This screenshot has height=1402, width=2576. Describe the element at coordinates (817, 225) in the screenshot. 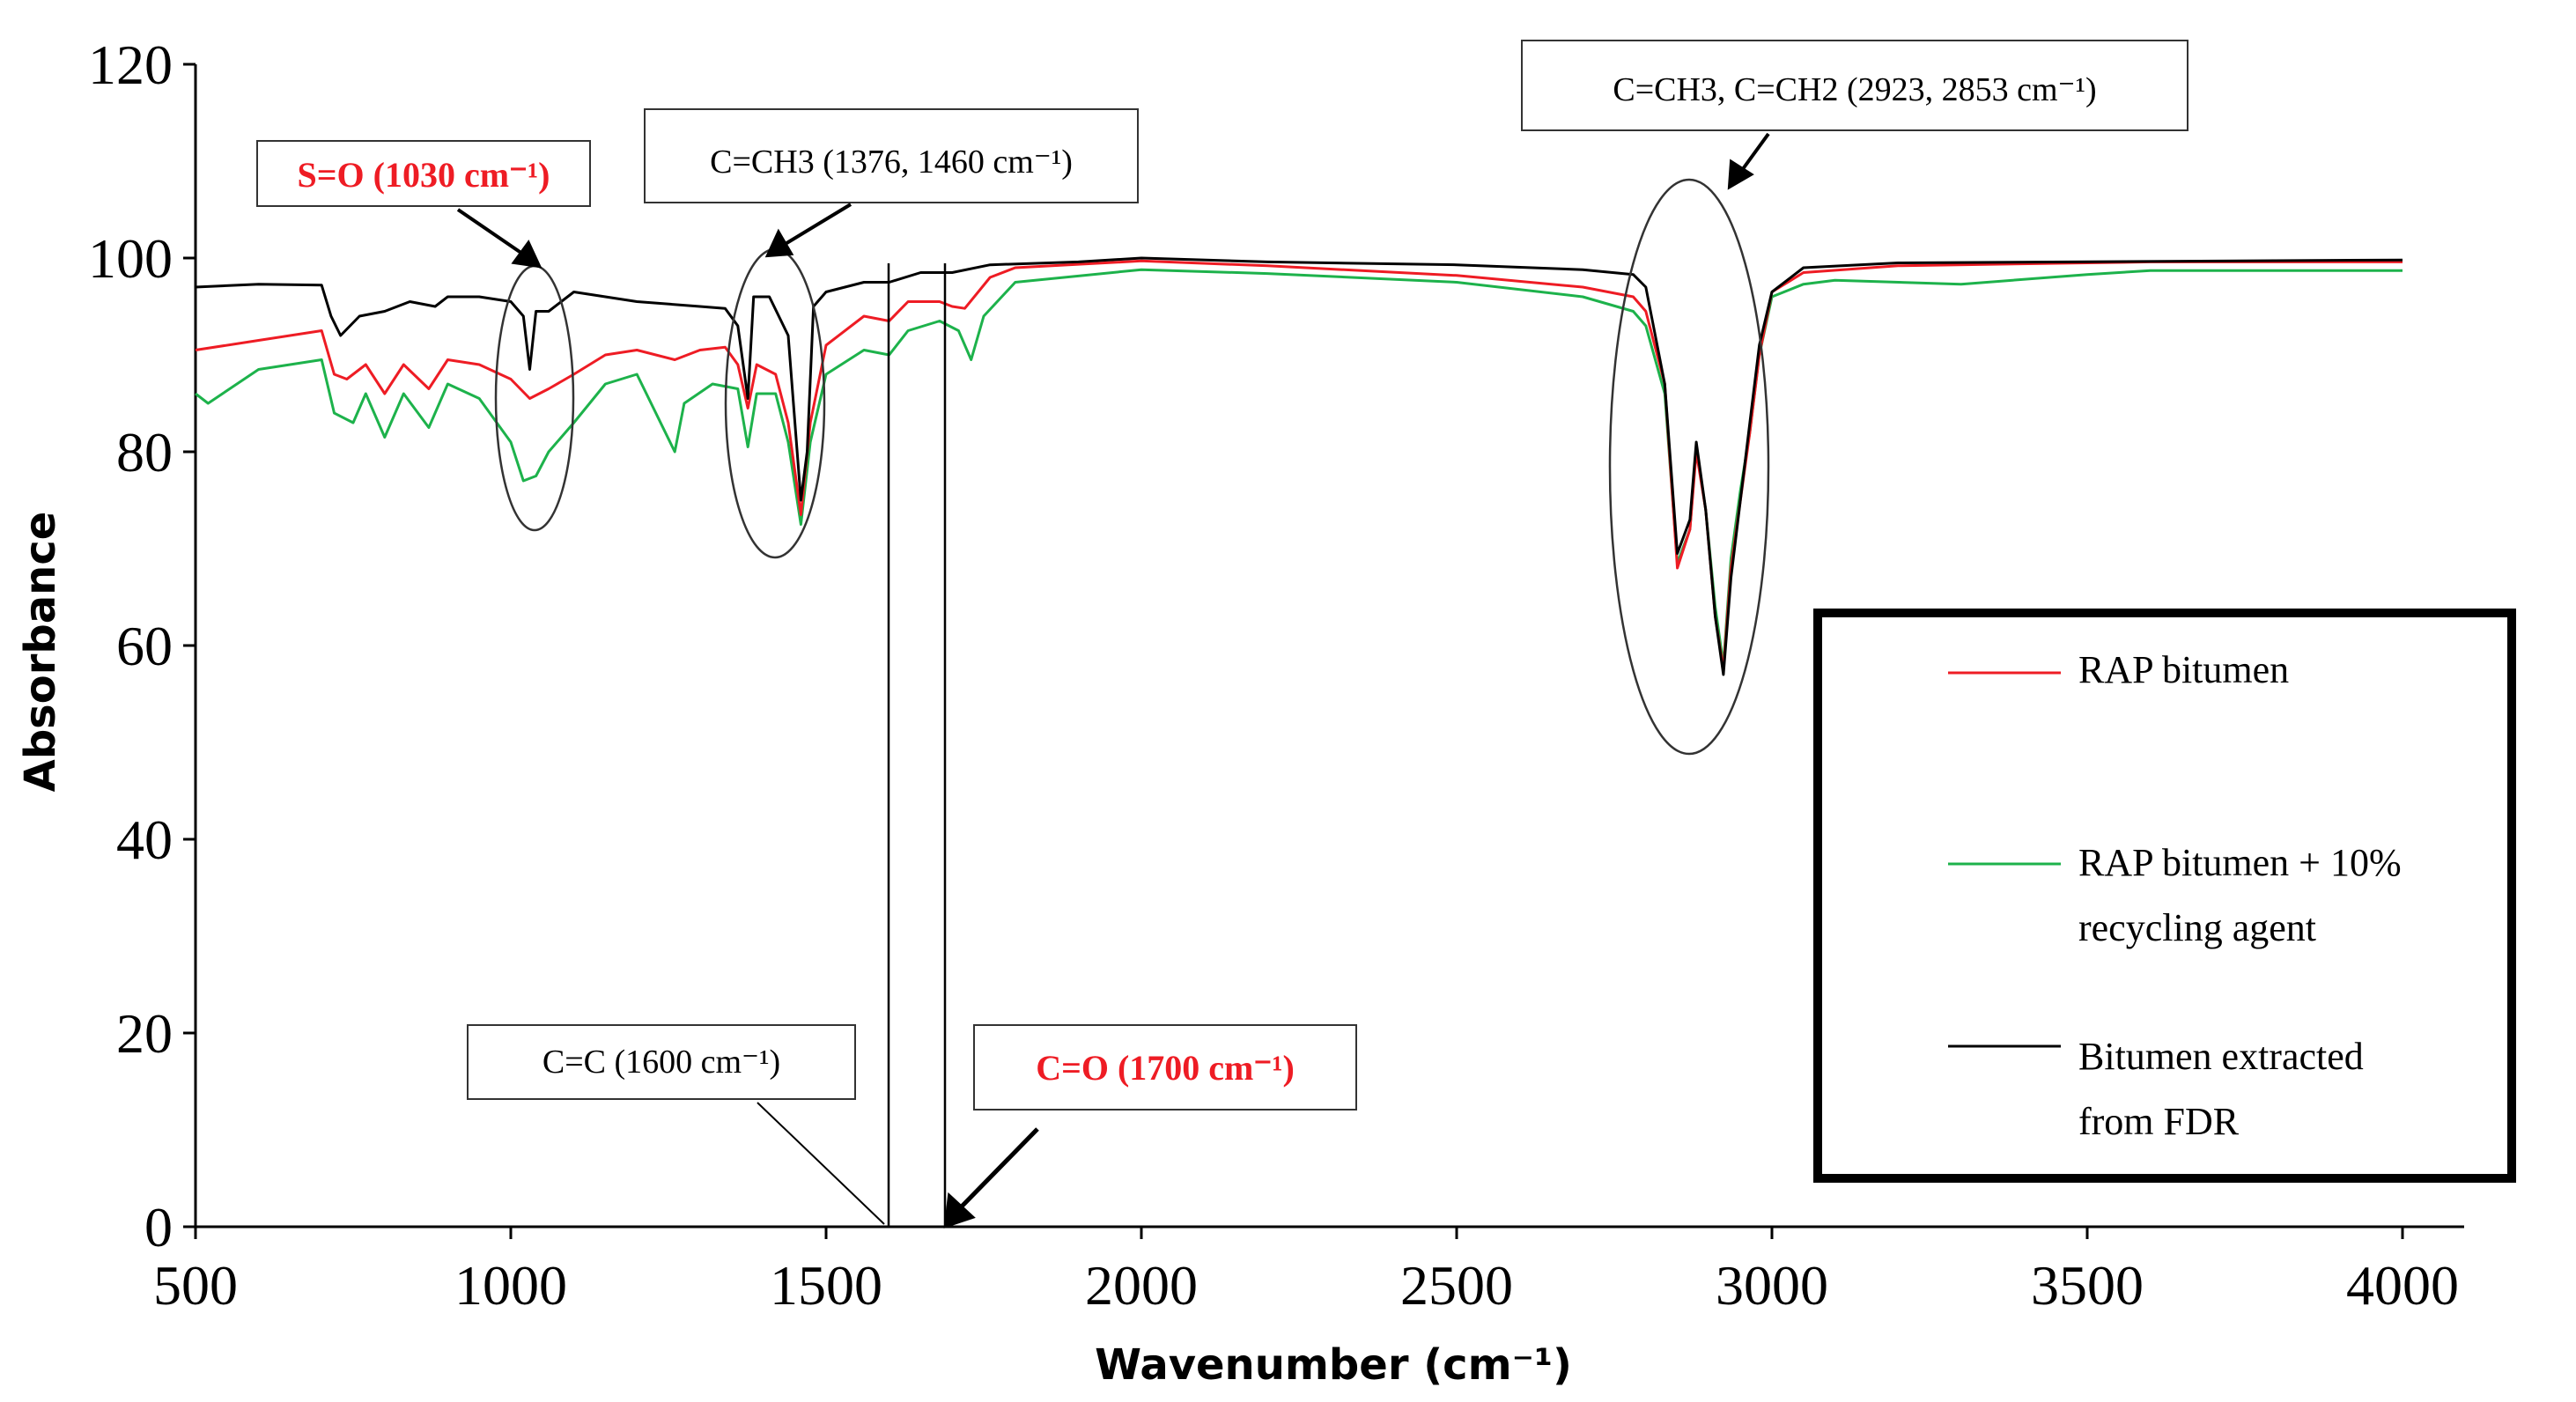

I see `arrow-ch3-low` at that location.